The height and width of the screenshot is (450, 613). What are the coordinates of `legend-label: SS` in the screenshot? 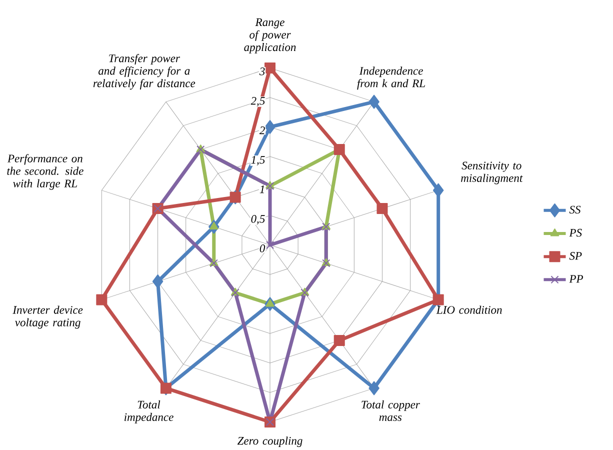 It's located at (575, 210).